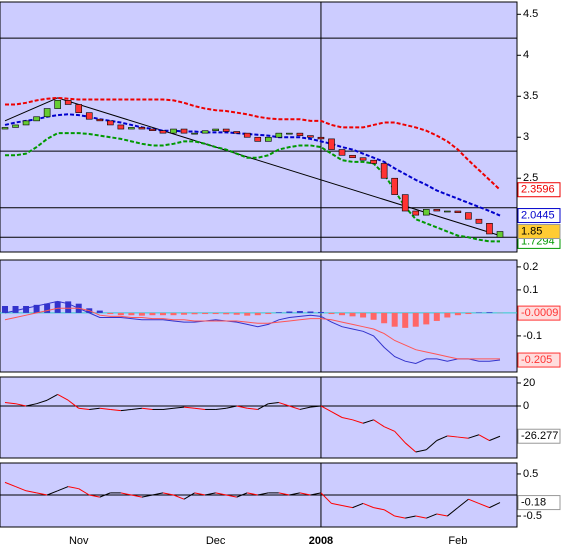  Describe the element at coordinates (531, 231) in the screenshot. I see `value-label: 1.85` at that location.